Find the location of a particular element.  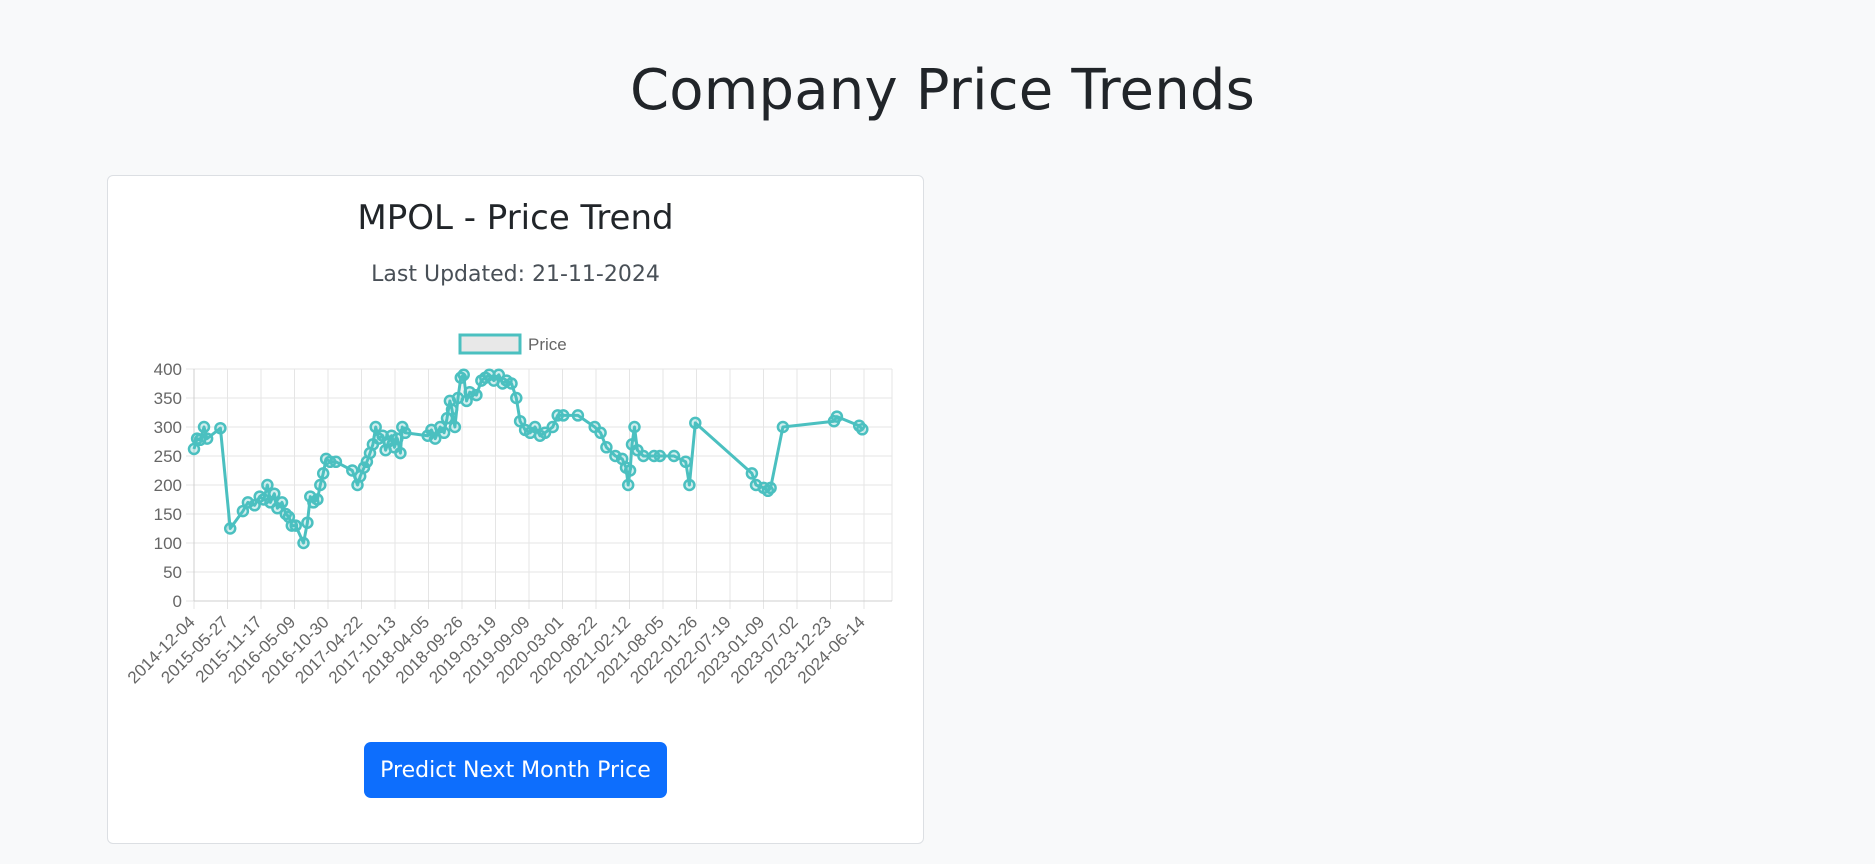

card-title: MPOL - Price Trend is located at coordinates (515, 218).